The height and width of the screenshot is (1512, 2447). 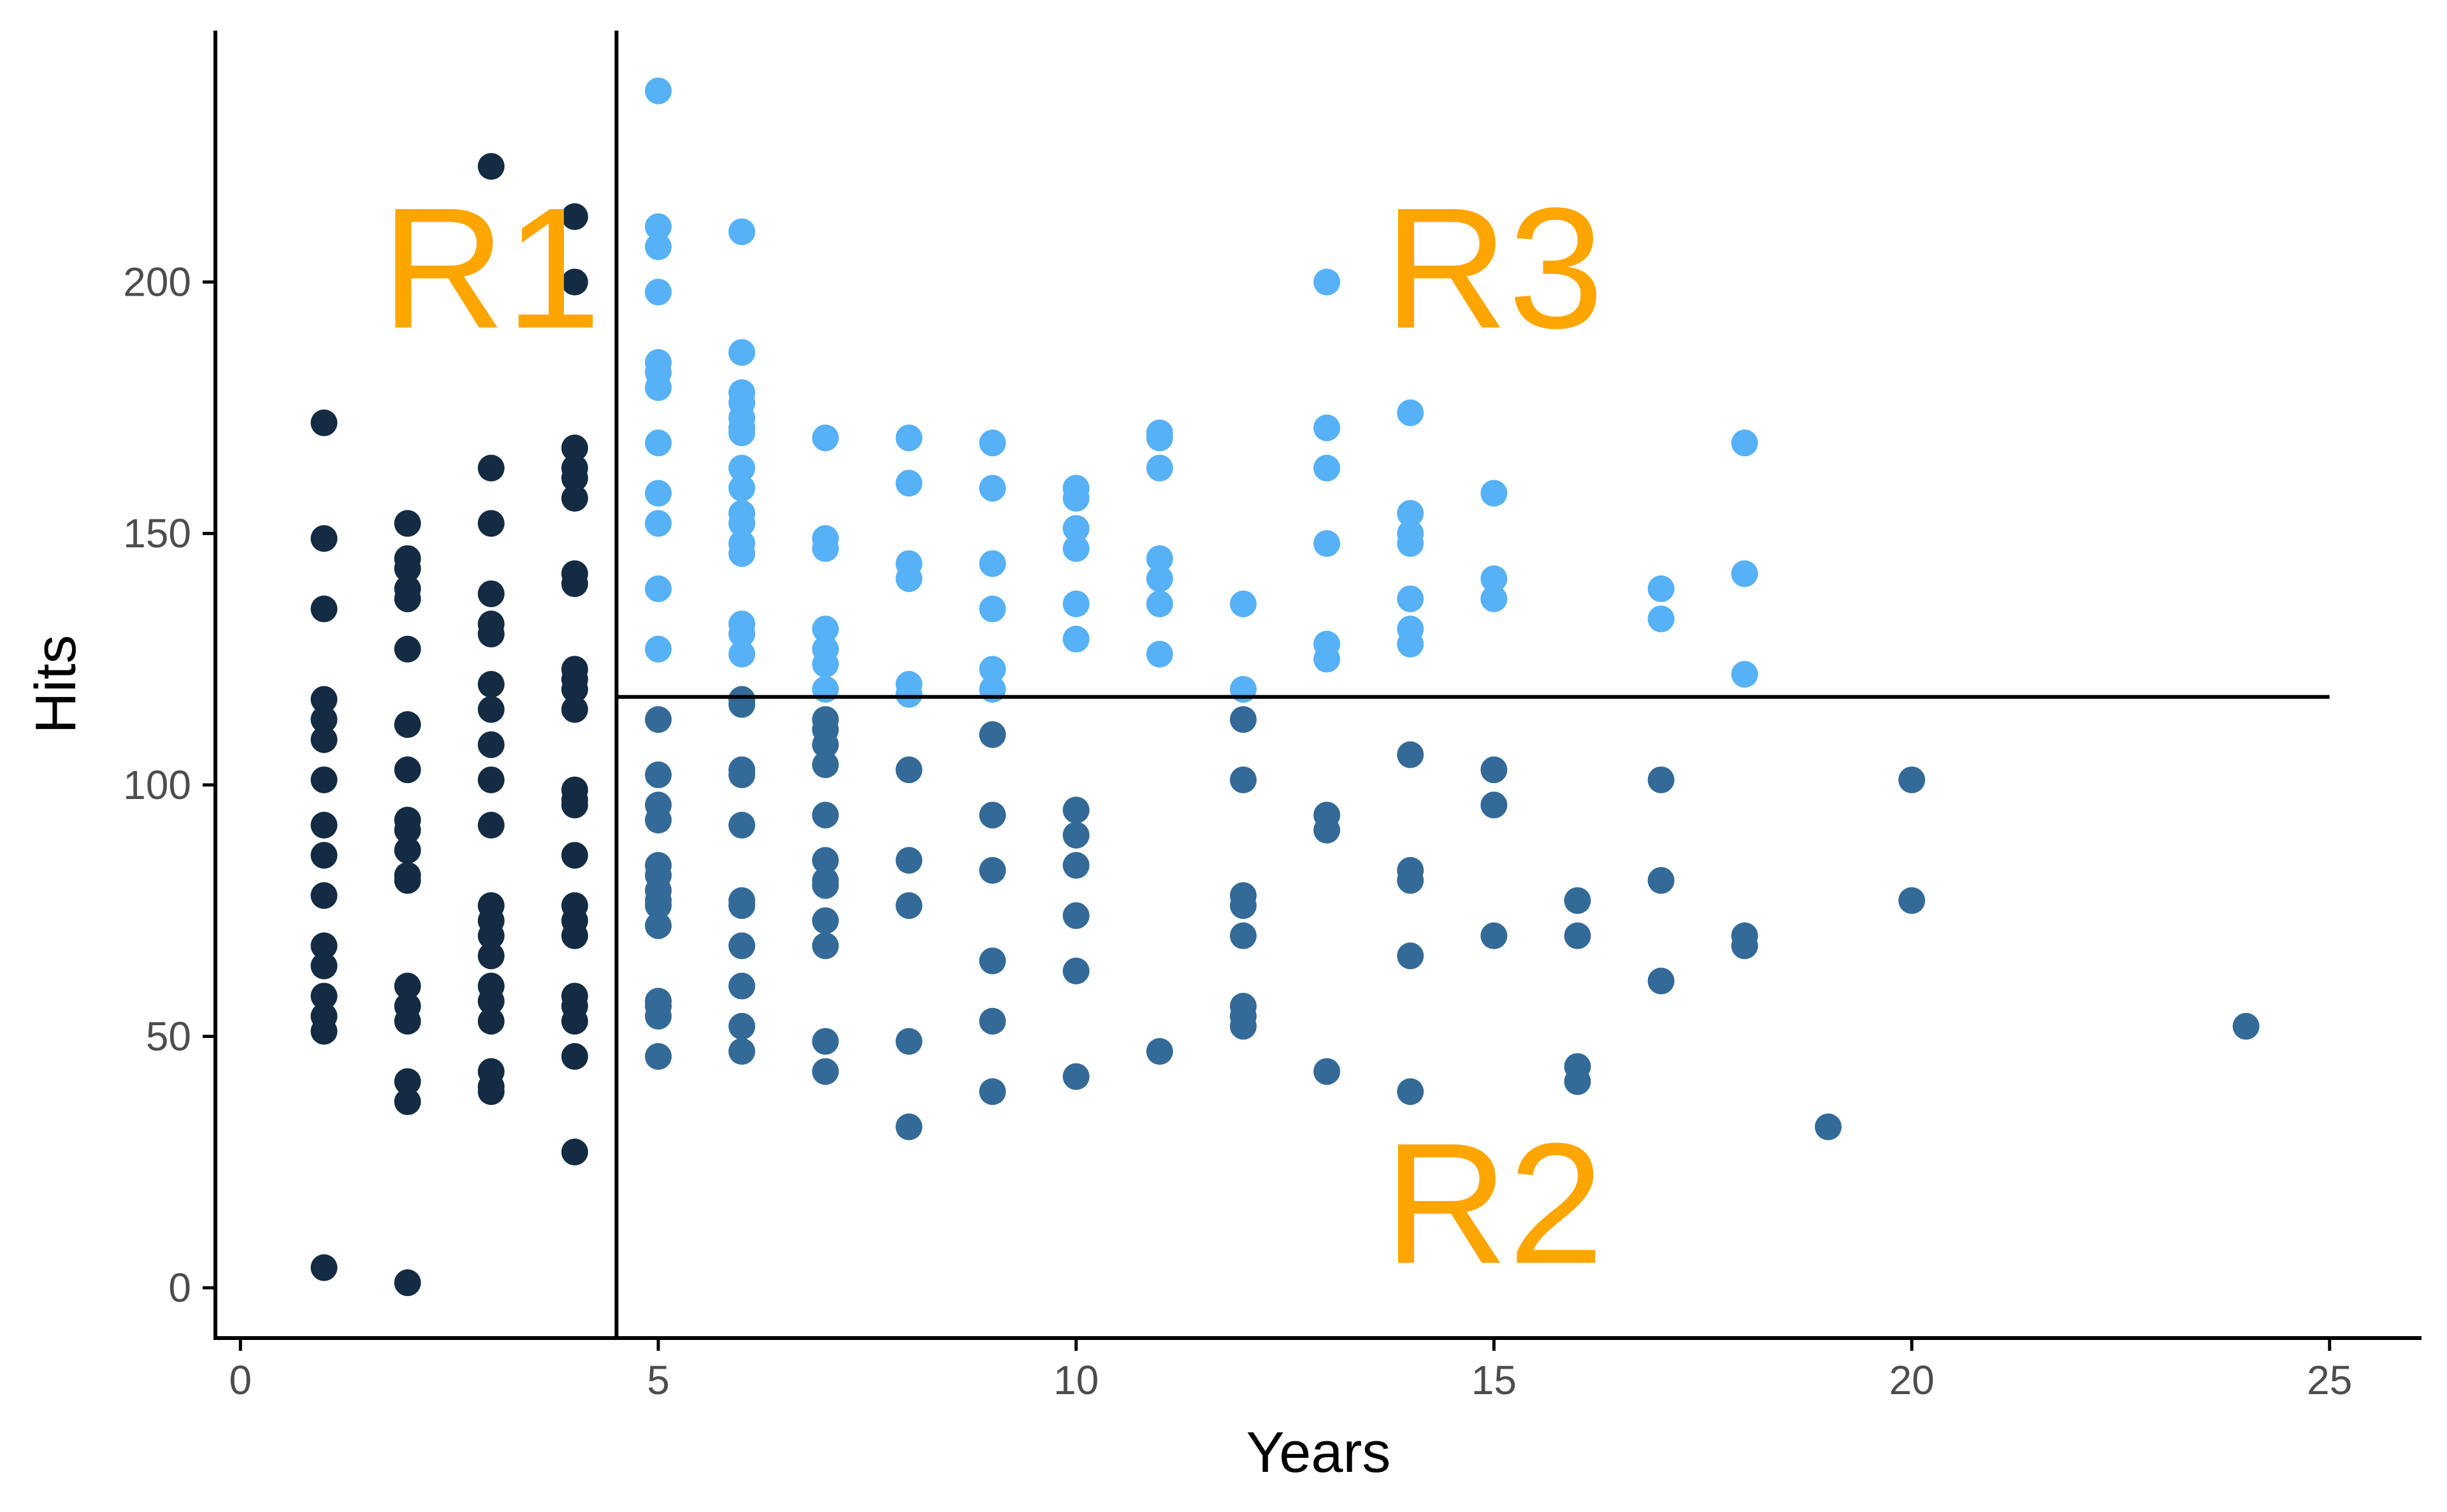 What do you see at coordinates (1494, 1380) in the screenshot?
I see `x-tick-label: 15` at bounding box center [1494, 1380].